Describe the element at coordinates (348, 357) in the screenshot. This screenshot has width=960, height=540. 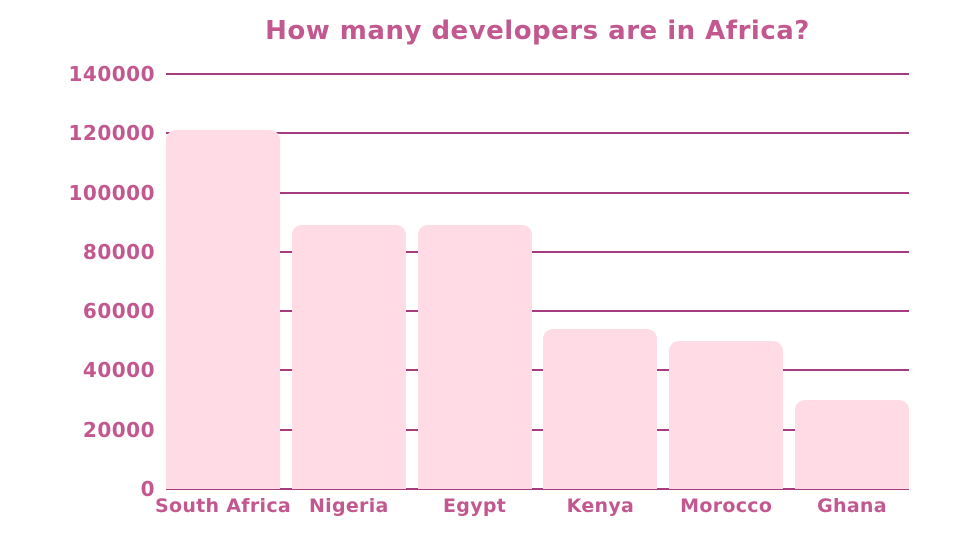
I see `bar-nigeria` at that location.